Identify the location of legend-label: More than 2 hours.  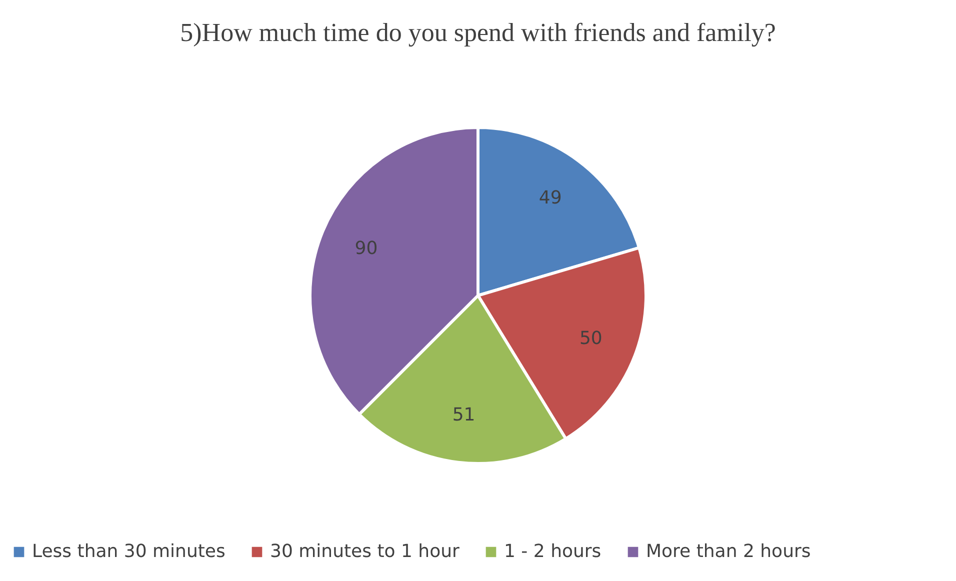
(728, 551).